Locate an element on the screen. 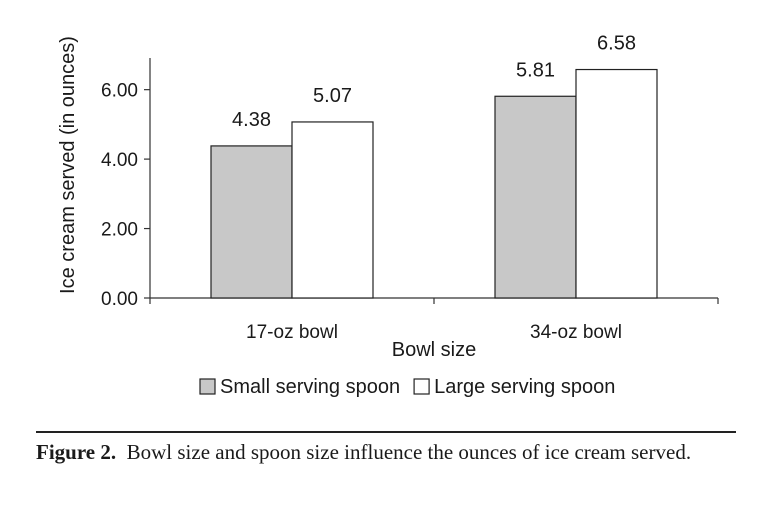  legend-label: Large serving spoon is located at coordinates (524, 387).